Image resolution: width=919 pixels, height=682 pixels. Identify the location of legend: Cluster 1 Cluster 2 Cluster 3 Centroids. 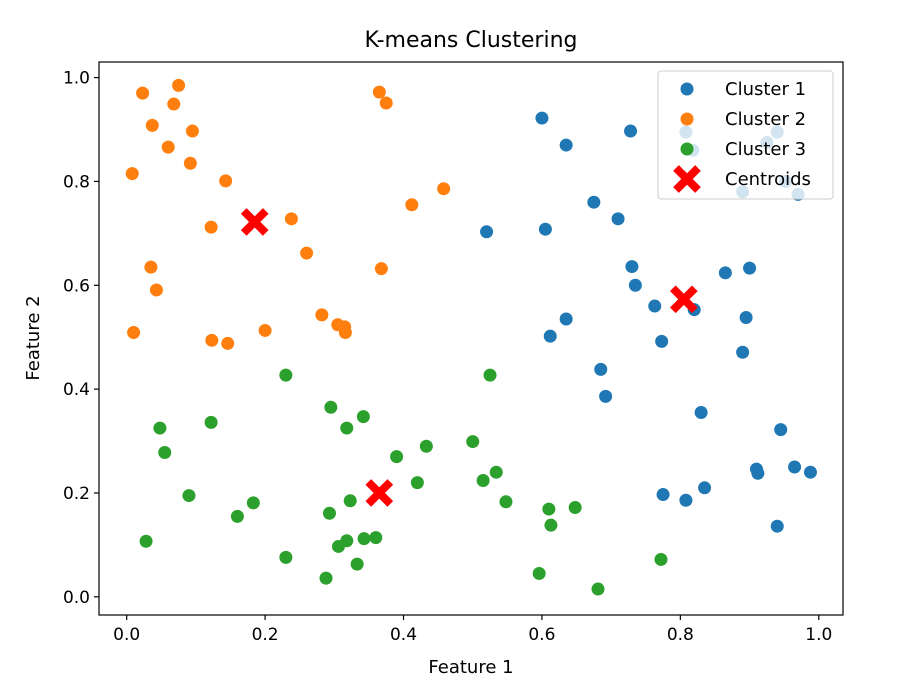
(745, 135).